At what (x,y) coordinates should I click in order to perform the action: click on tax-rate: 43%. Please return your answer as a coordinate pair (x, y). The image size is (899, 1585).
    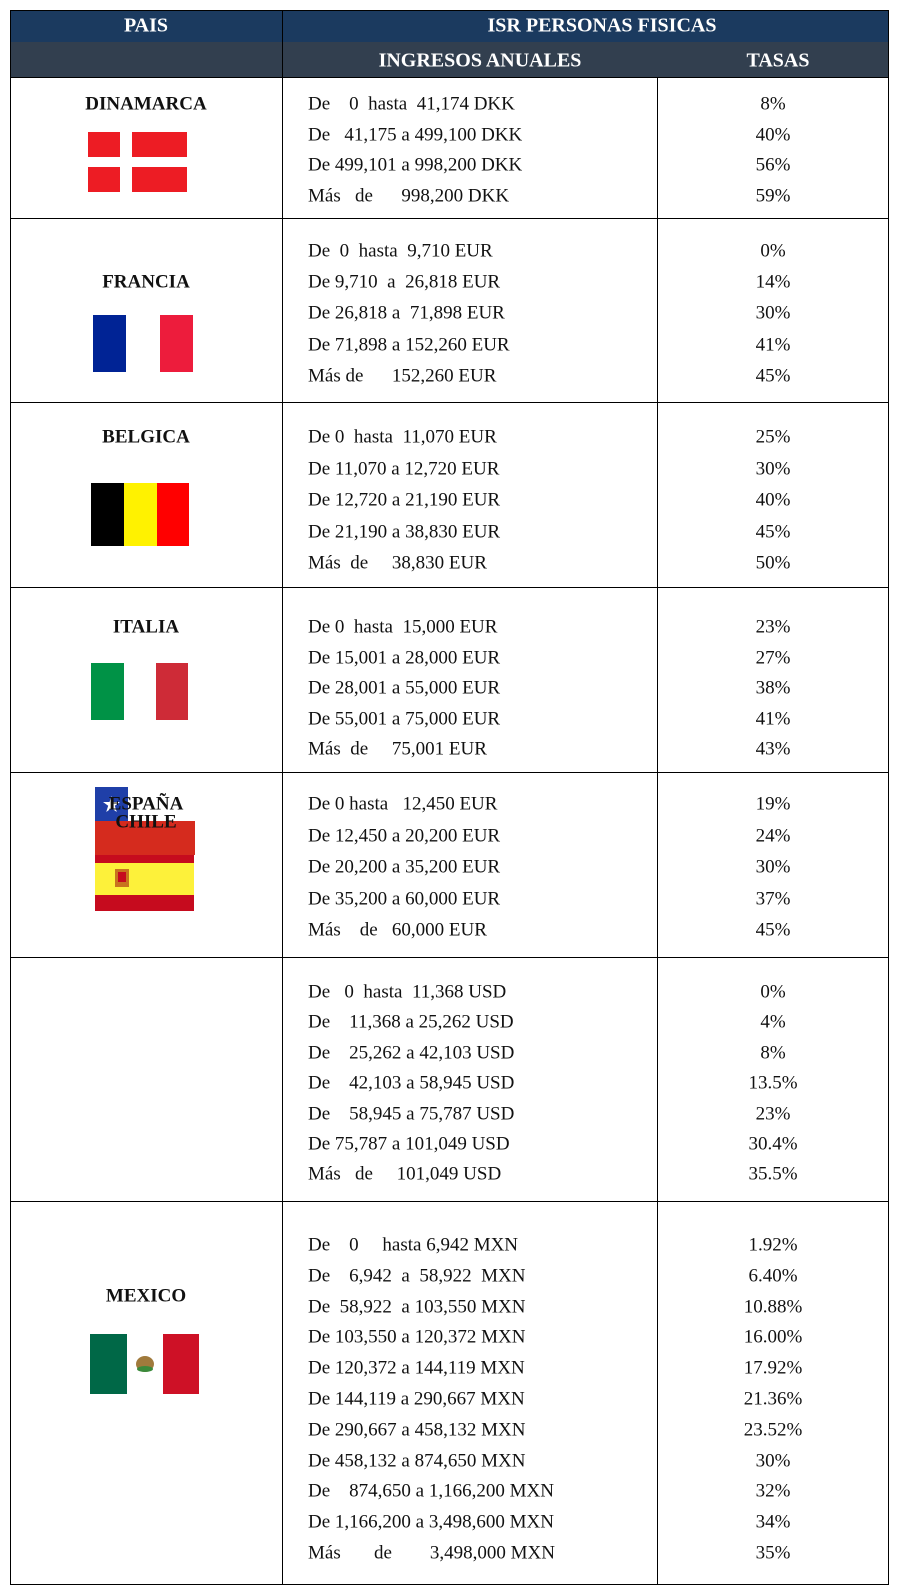
    Looking at the image, I should click on (773, 749).